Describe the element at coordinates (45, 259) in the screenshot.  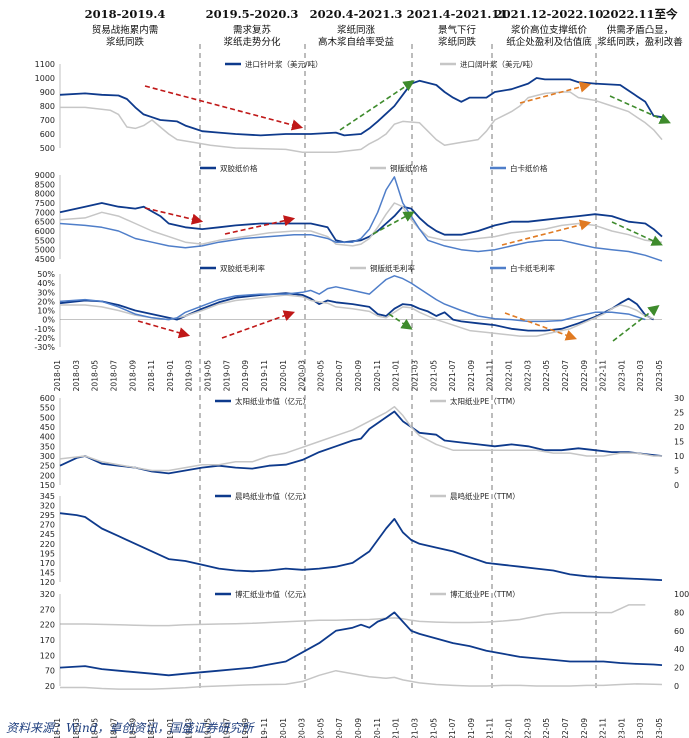
I see `y-tick-label: 4500` at that location.